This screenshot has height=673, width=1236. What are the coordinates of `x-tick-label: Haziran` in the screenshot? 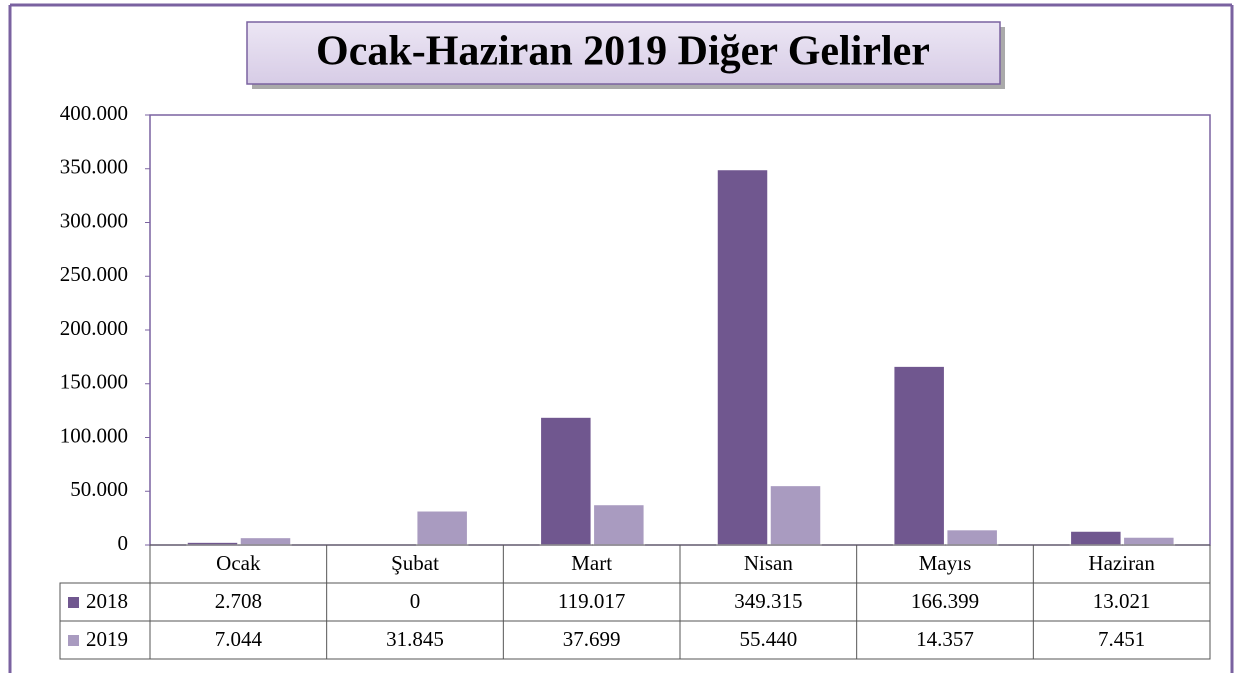 It's located at (1121, 563).